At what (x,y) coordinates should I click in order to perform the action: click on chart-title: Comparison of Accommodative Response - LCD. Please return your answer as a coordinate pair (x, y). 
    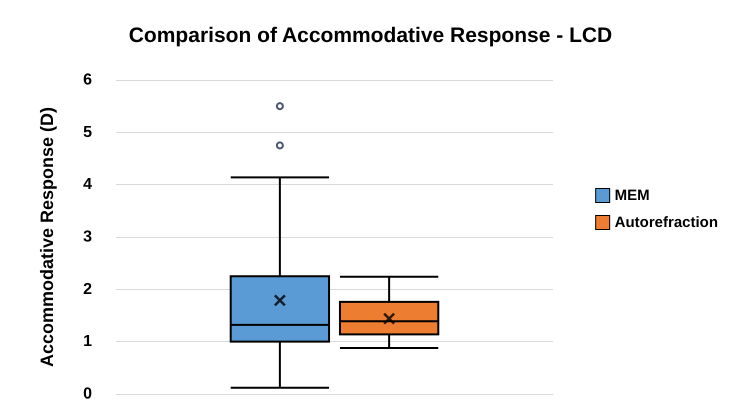
    Looking at the image, I should click on (370, 35).